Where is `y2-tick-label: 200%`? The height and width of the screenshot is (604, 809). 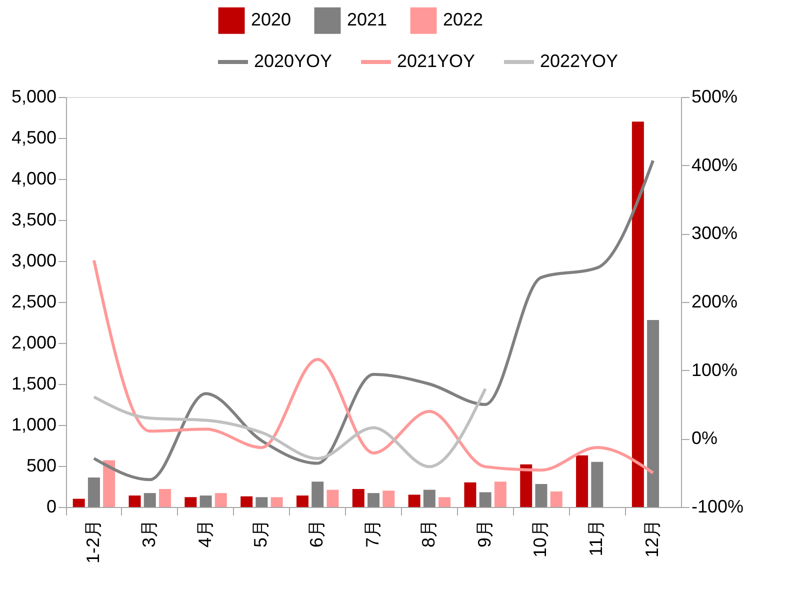 y2-tick-label: 200% is located at coordinates (715, 302).